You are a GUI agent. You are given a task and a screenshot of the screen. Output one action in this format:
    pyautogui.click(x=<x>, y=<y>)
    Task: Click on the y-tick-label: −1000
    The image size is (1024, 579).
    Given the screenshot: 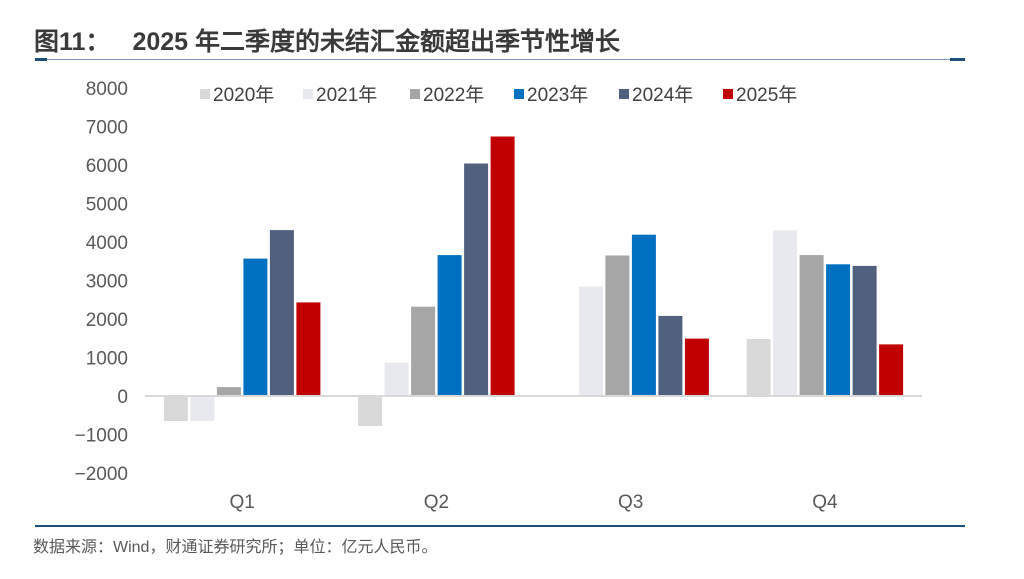 What is the action you would take?
    pyautogui.click(x=101, y=436)
    